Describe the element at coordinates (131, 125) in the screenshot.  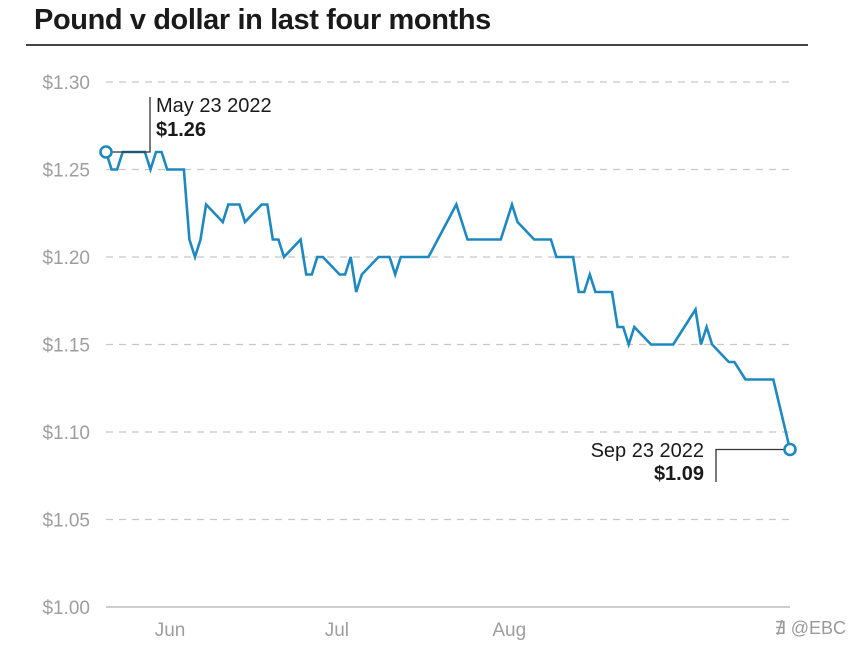
I see `start-leader-line` at that location.